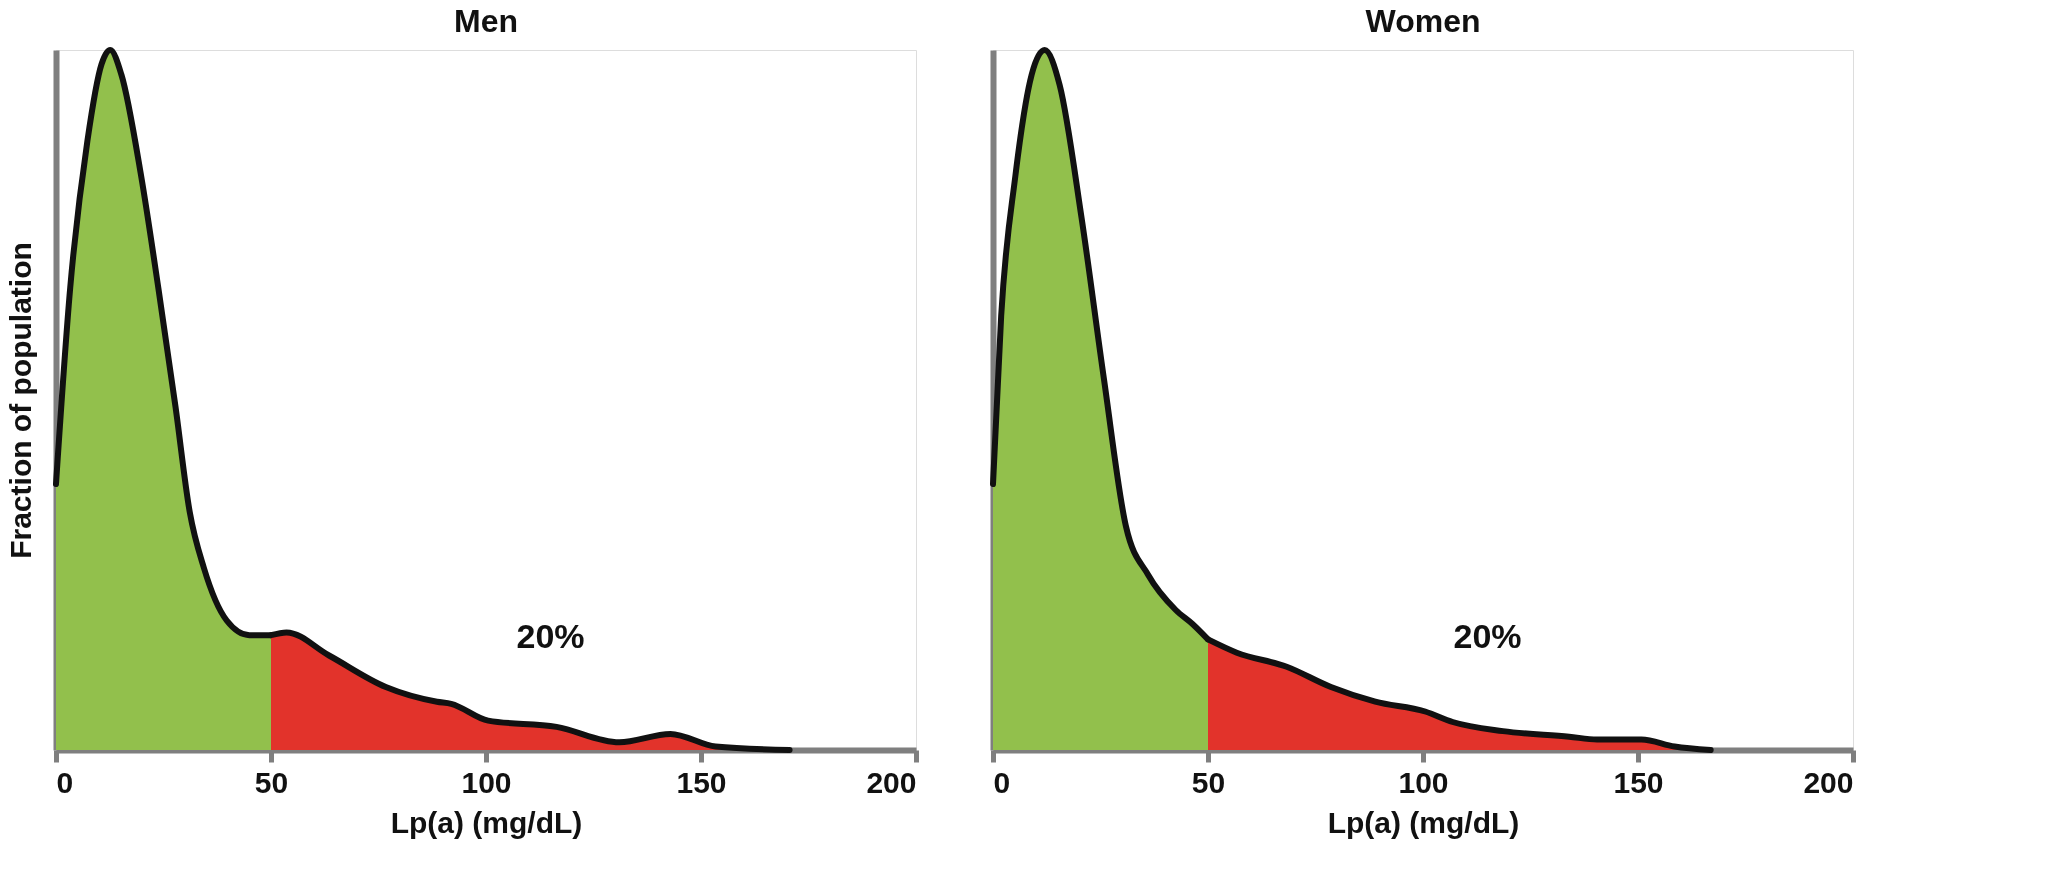  Describe the element at coordinates (1423, 21) in the screenshot. I see `chart-title: Women` at that location.